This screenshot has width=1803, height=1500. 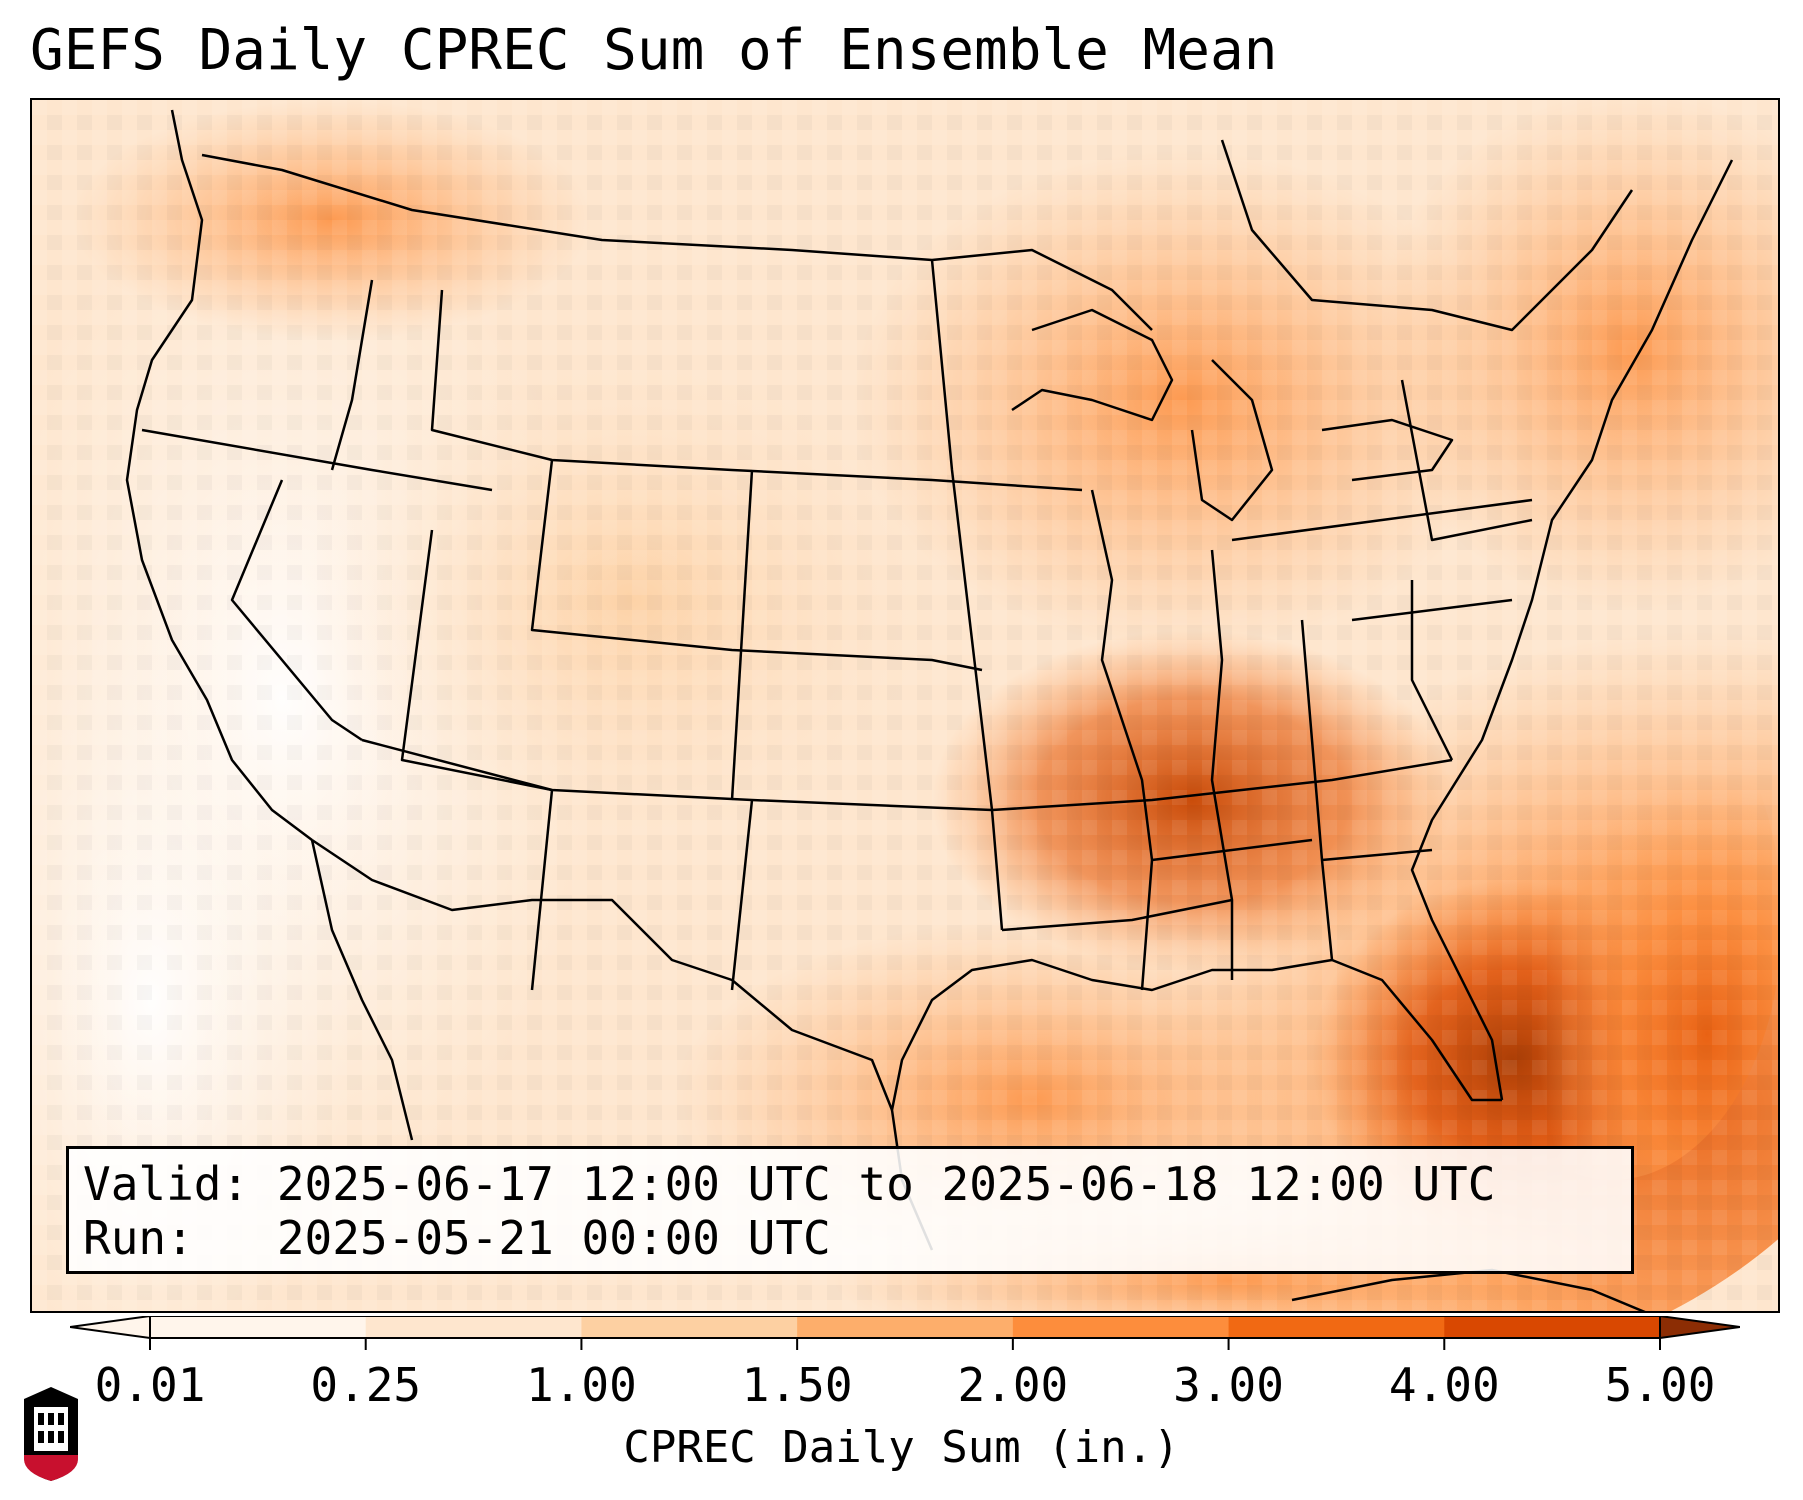 What do you see at coordinates (581, 1385) in the screenshot?
I see `colorbar-tick-label: 1.00` at bounding box center [581, 1385].